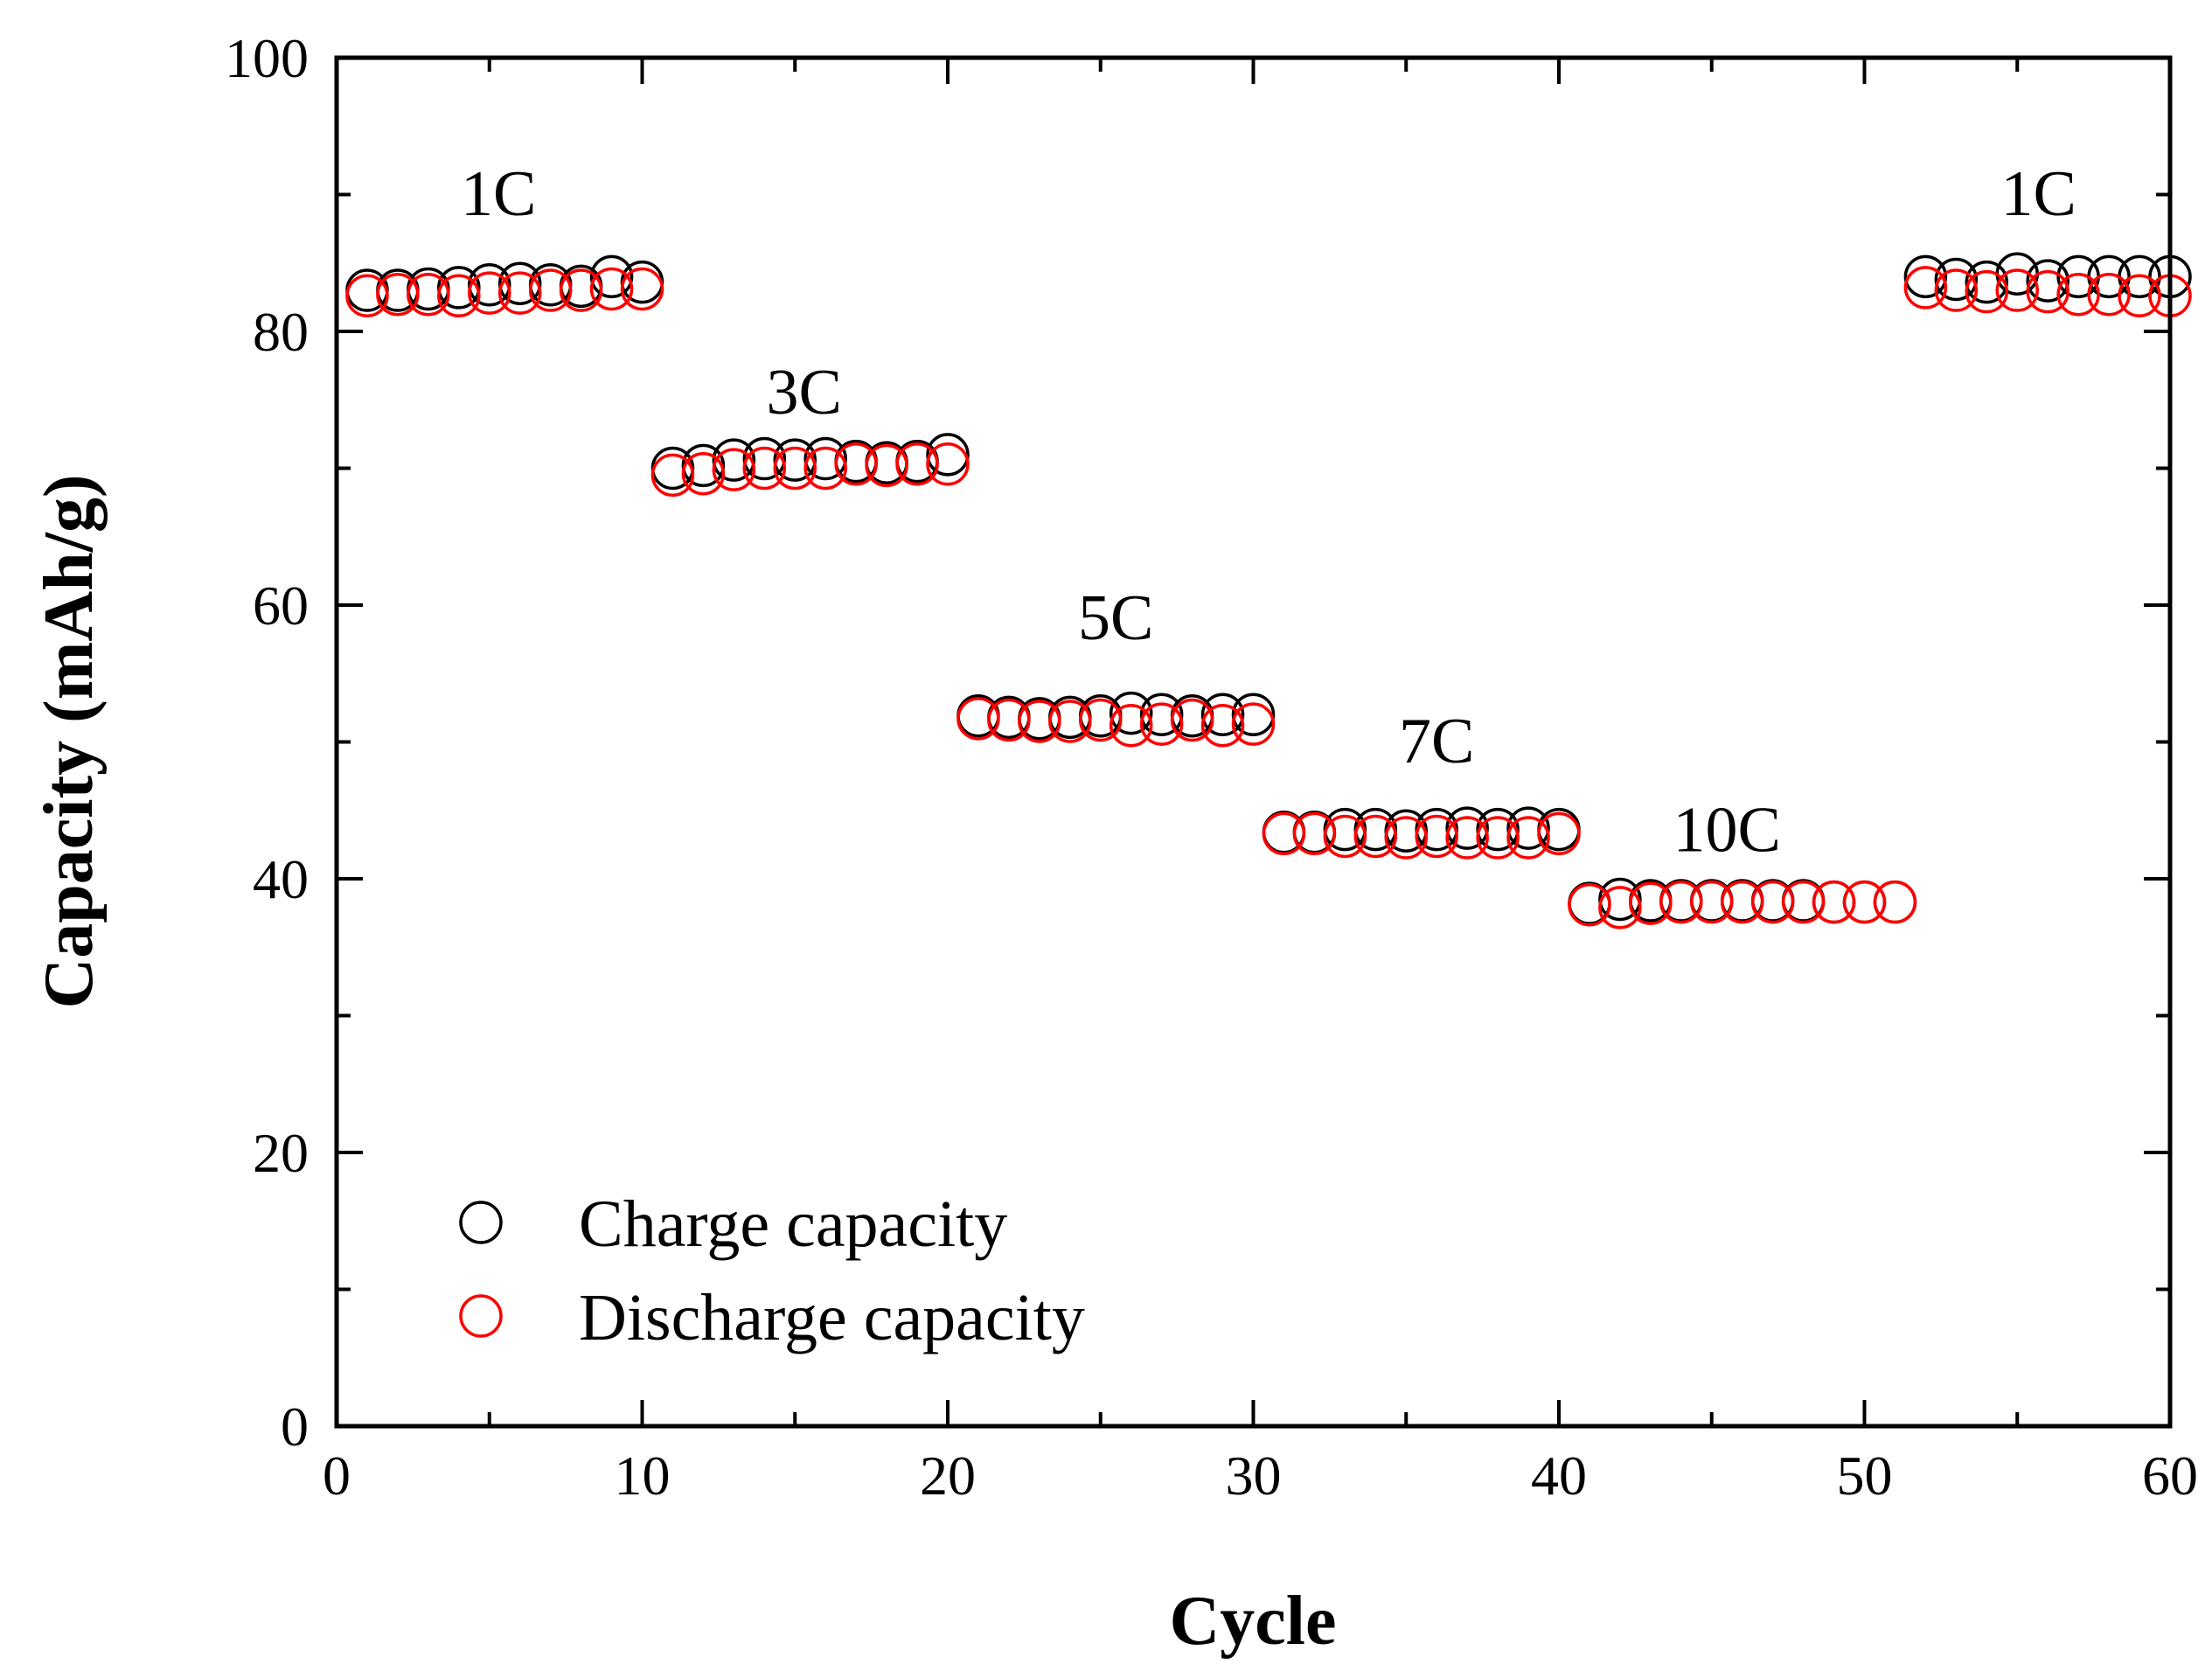 The image size is (2212, 1671). What do you see at coordinates (1865, 1476) in the screenshot?
I see `x-tick-label: 50` at bounding box center [1865, 1476].